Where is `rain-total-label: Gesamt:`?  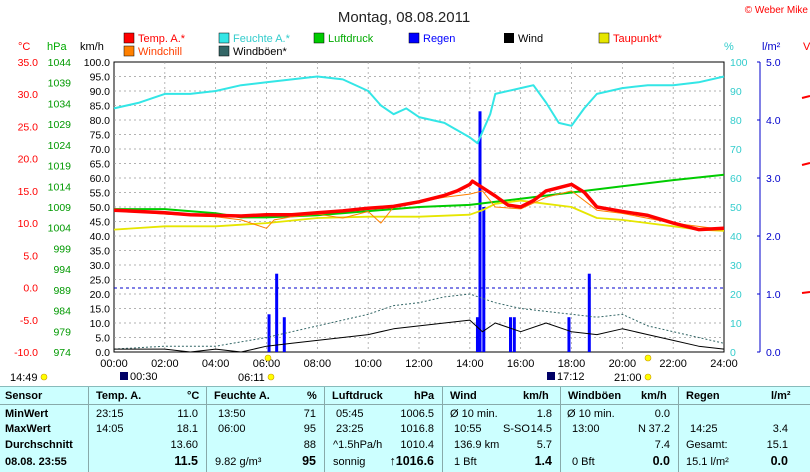
rain-total-label: Gesamt: is located at coordinates (707, 445).